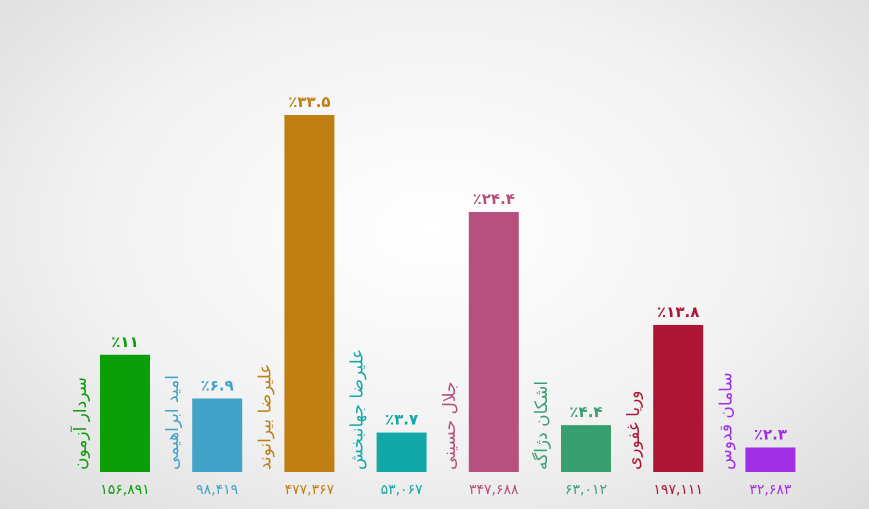  Describe the element at coordinates (678, 490) in the screenshot. I see `vote-label: ۱۹۷,۱۱۱` at that location.